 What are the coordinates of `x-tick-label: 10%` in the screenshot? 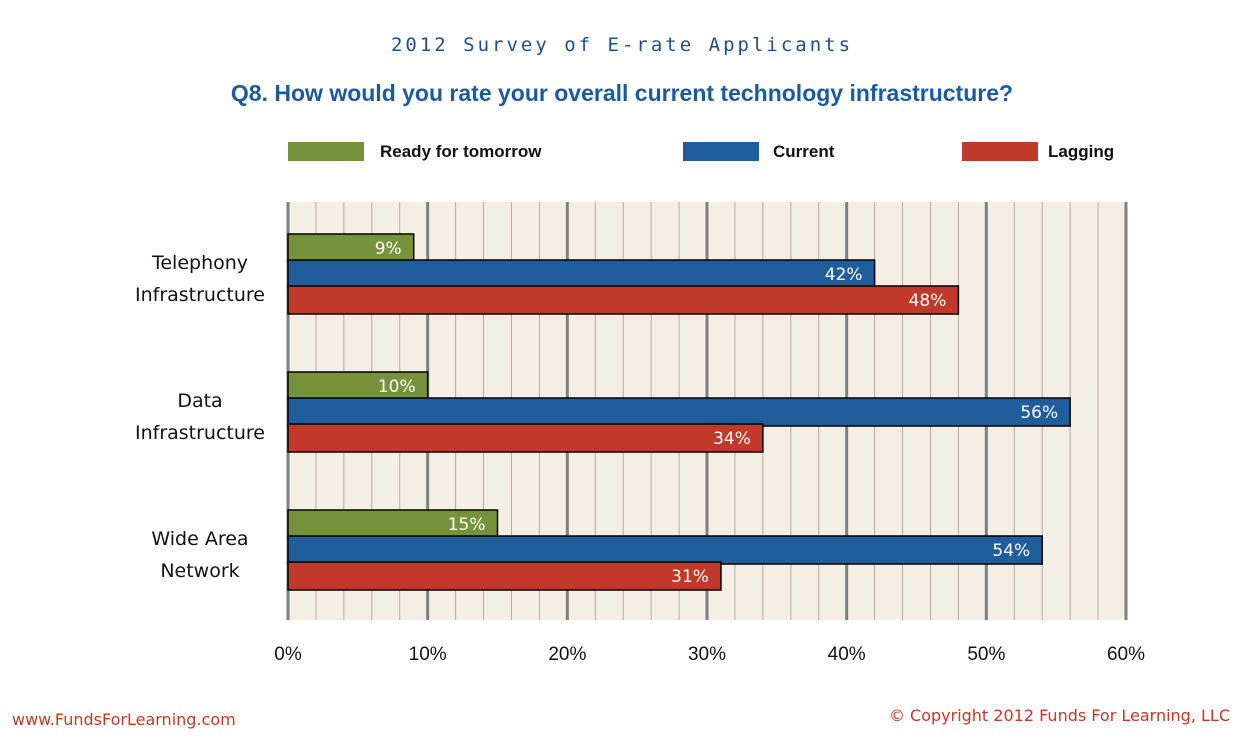 It's located at (428, 654).